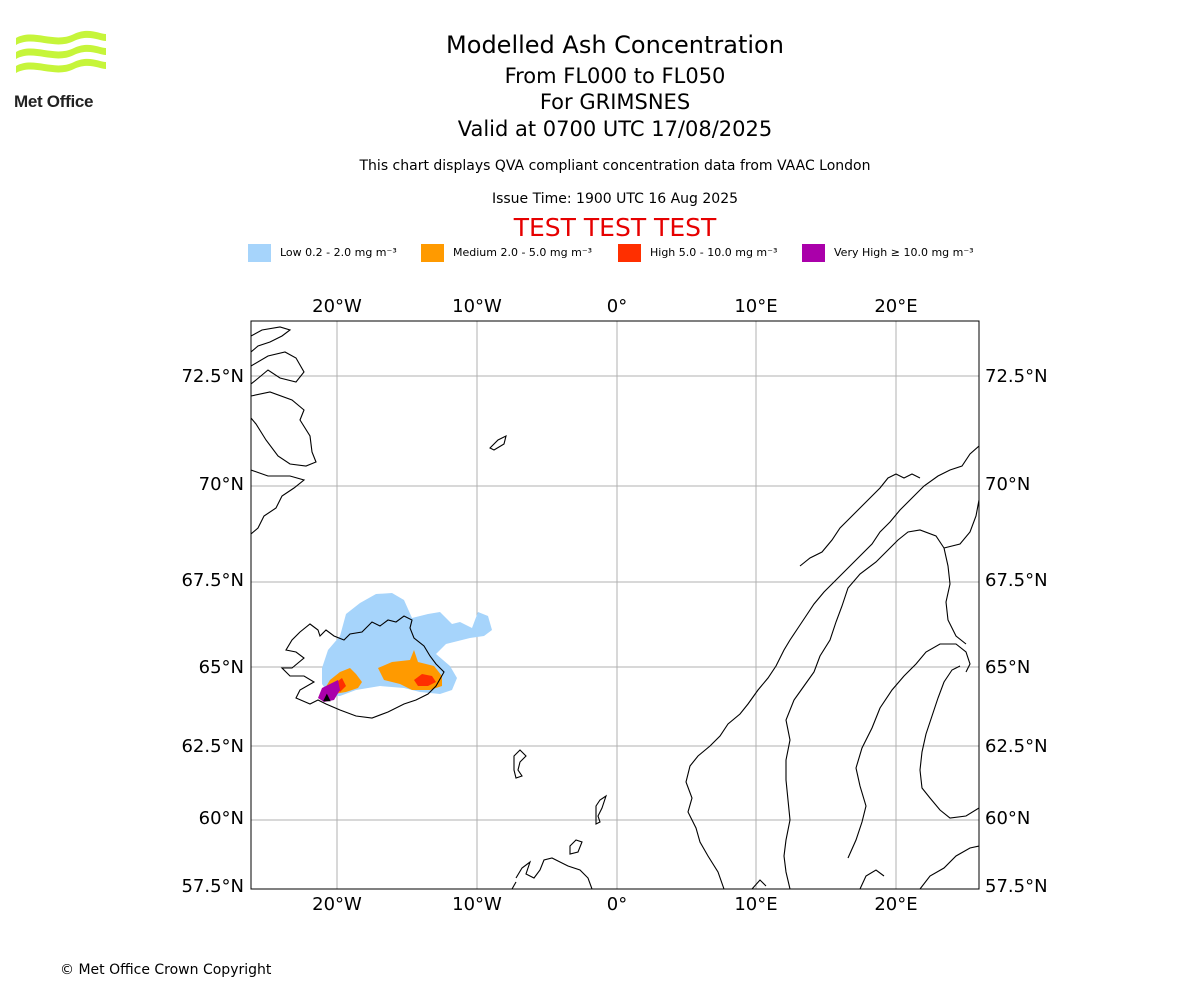 The height and width of the screenshot is (1000, 1200). Describe the element at coordinates (615, 199) in the screenshot. I see `issue-time: Issue Time: 1900 UTC 16 Aug 2025` at that location.